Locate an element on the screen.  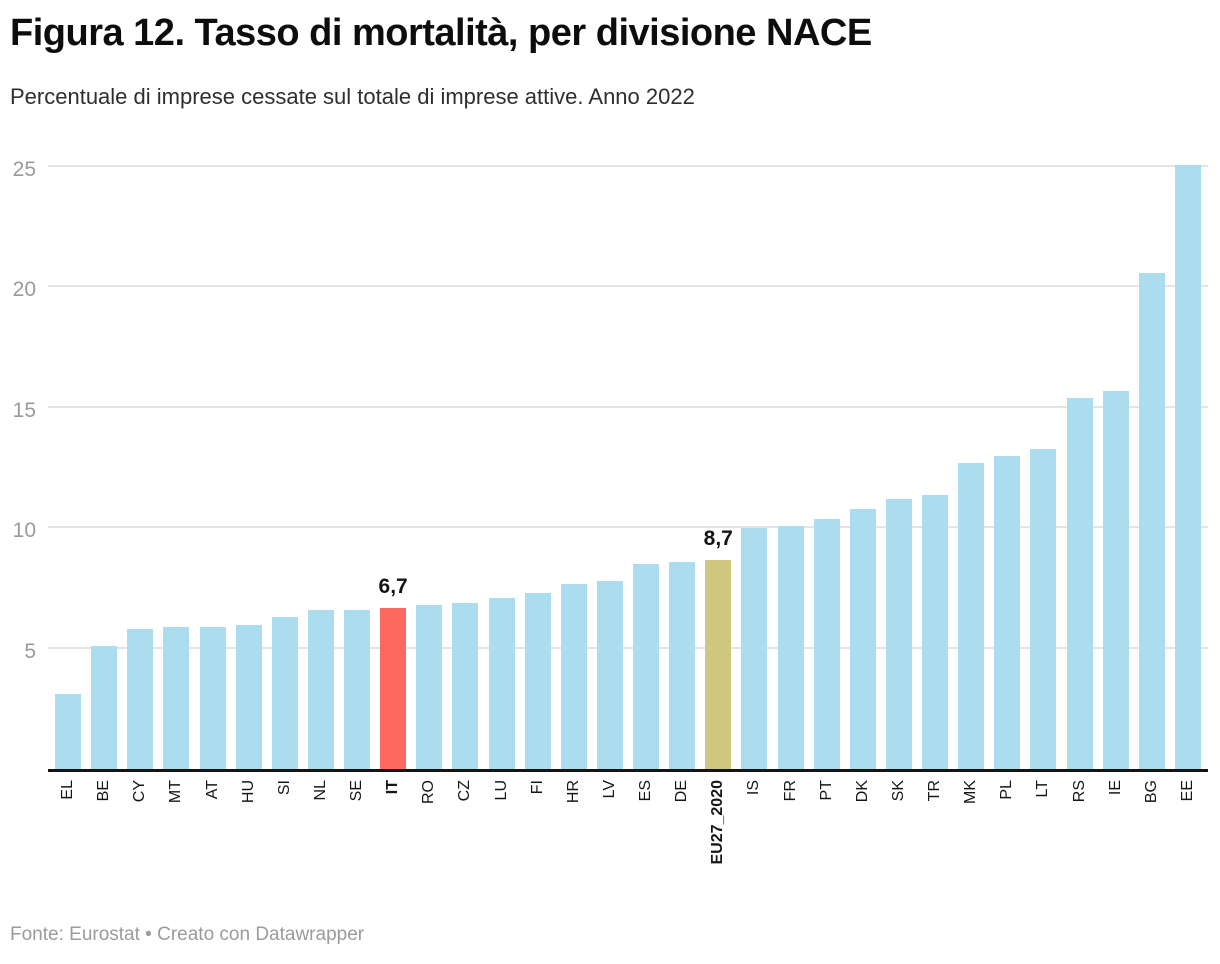
bar-IE is located at coordinates (1115, 579).